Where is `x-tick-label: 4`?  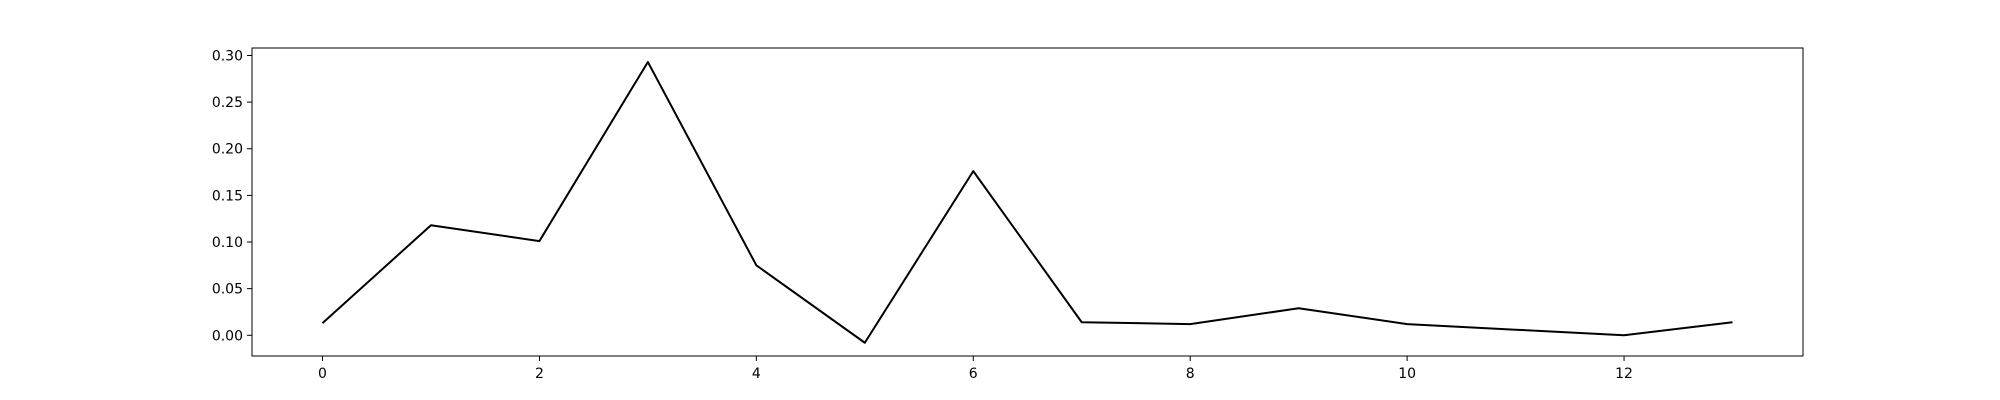
x-tick-label: 4 is located at coordinates (756, 374).